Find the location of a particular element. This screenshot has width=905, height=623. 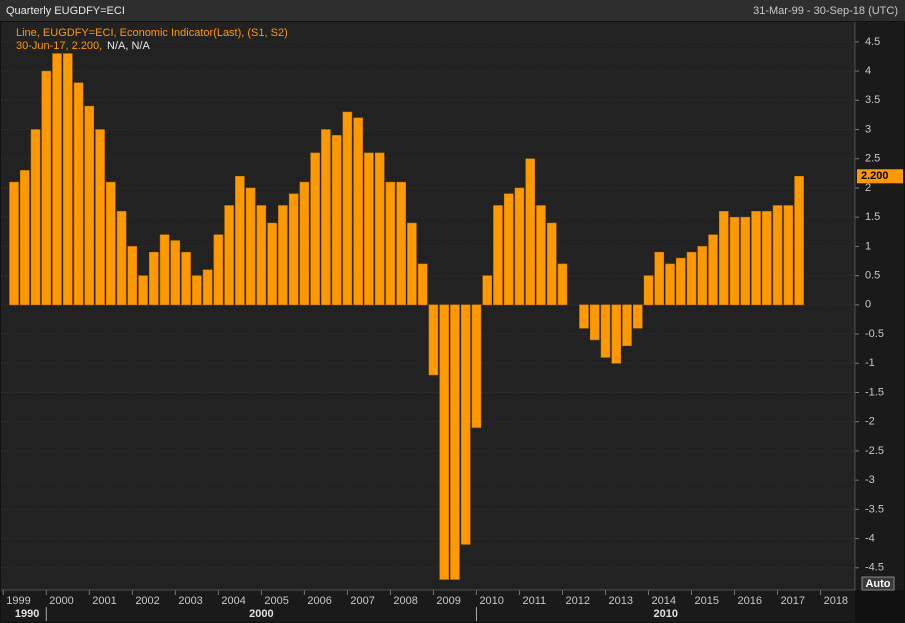

y-tick-label: -0.5 is located at coordinates (874, 334).